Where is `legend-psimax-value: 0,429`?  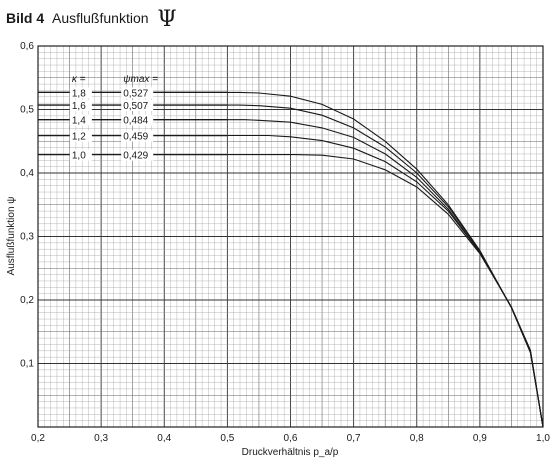 legend-psimax-value: 0,429 is located at coordinates (135, 156).